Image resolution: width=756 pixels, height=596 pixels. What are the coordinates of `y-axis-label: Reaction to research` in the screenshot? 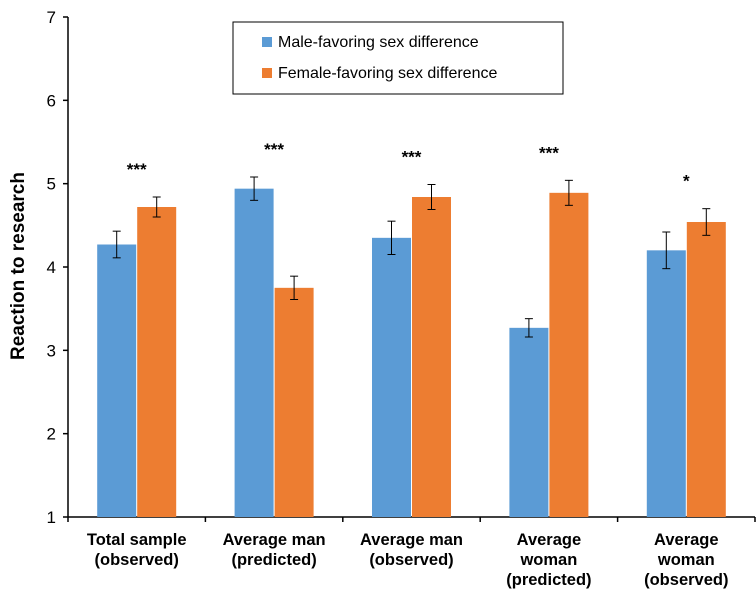 It's located at (18, 266).